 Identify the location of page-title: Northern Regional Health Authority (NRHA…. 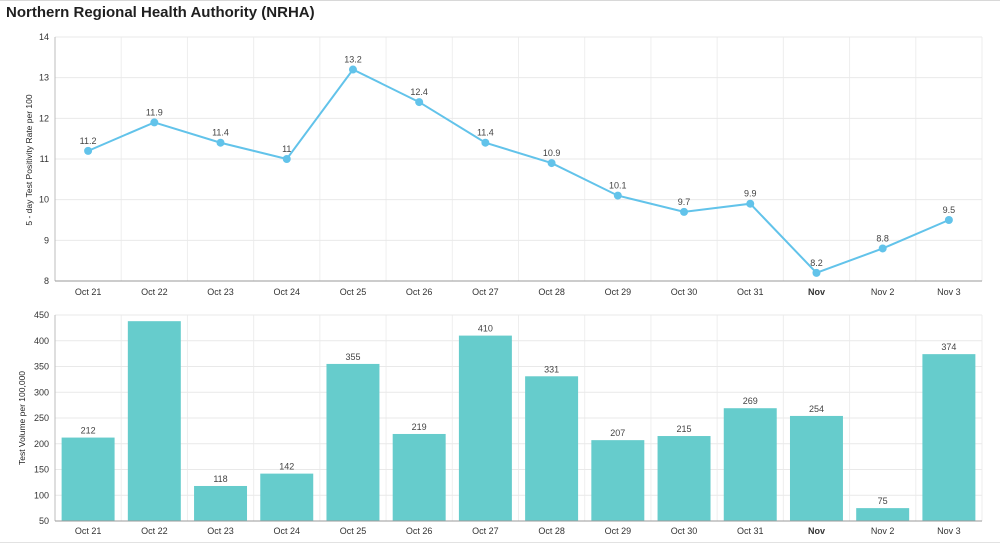
(160, 12).